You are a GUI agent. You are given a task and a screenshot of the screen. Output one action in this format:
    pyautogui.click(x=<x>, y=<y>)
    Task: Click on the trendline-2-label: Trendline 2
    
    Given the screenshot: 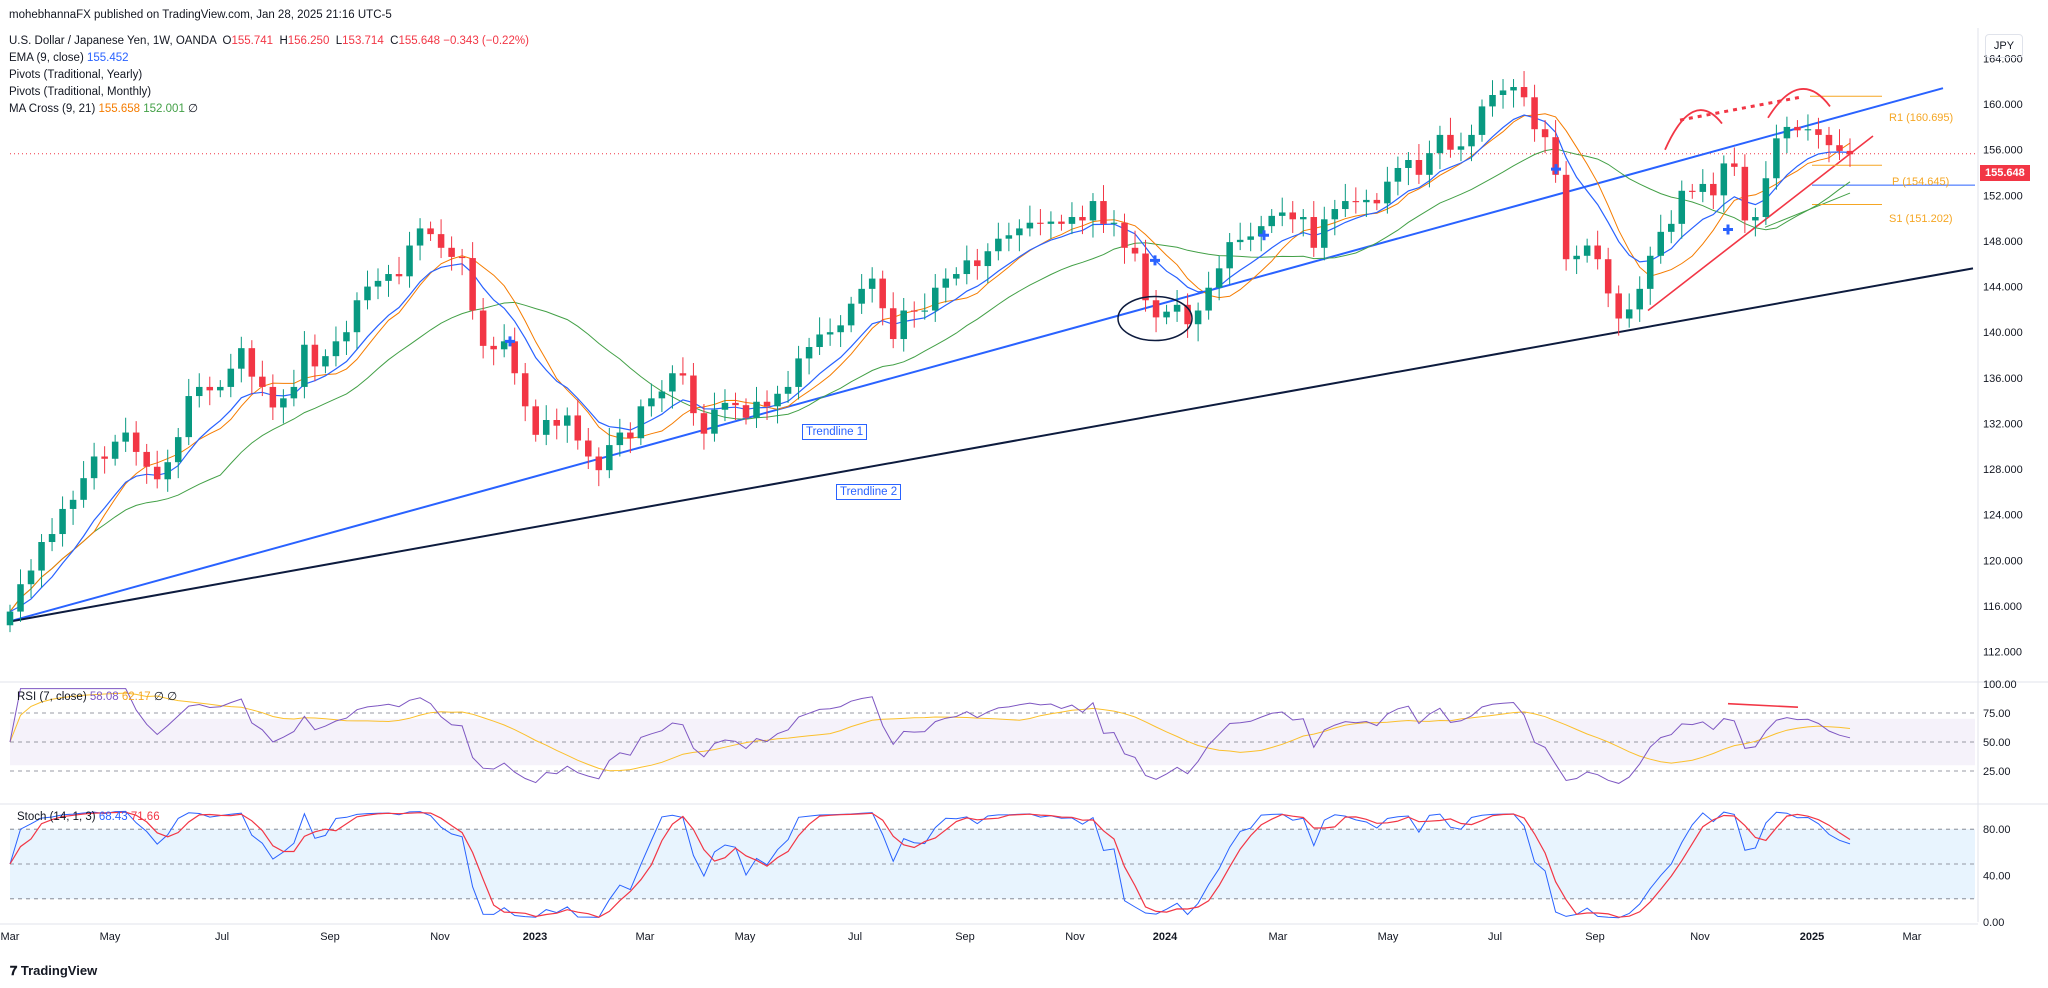 What is the action you would take?
    pyautogui.click(x=869, y=492)
    